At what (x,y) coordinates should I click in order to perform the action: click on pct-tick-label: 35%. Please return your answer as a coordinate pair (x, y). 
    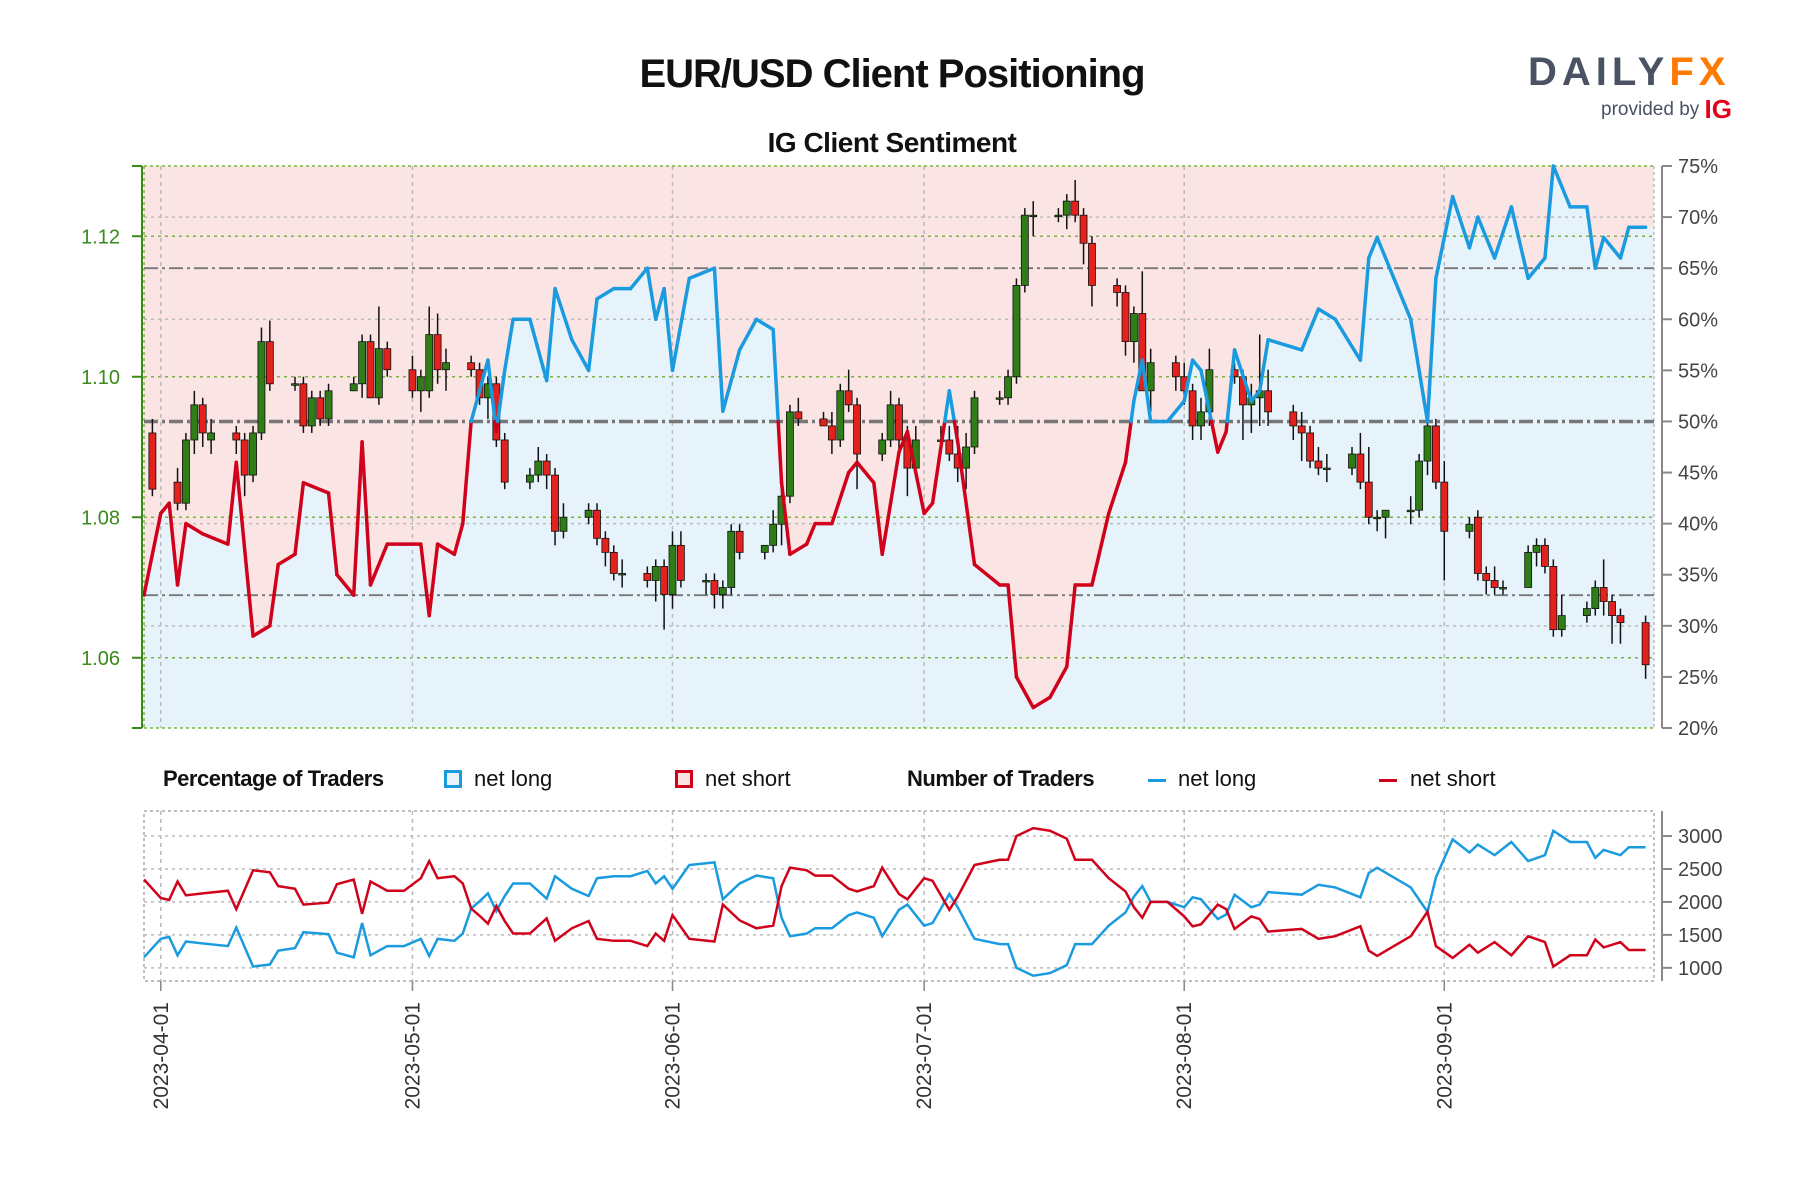
    Looking at the image, I should click on (1698, 576).